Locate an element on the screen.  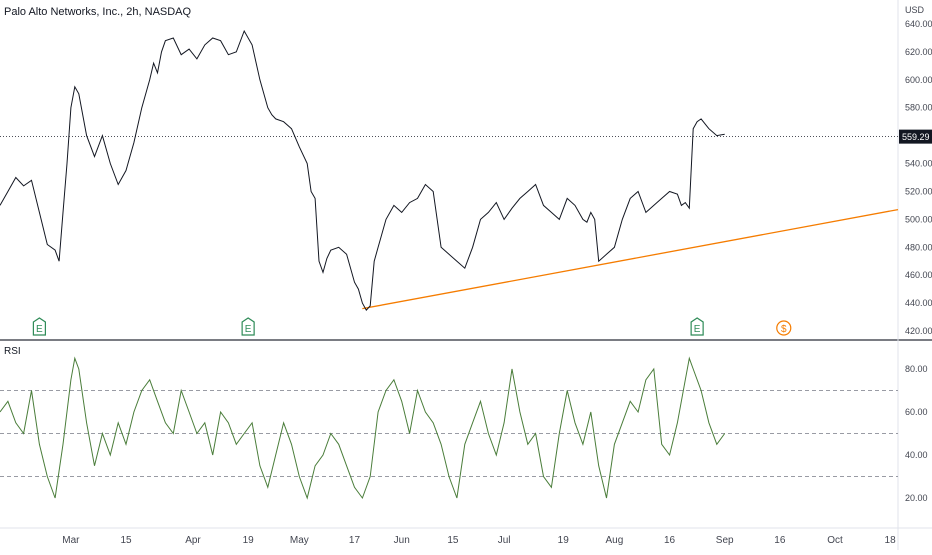
time-tick-label: 18 is located at coordinates (891, 540).